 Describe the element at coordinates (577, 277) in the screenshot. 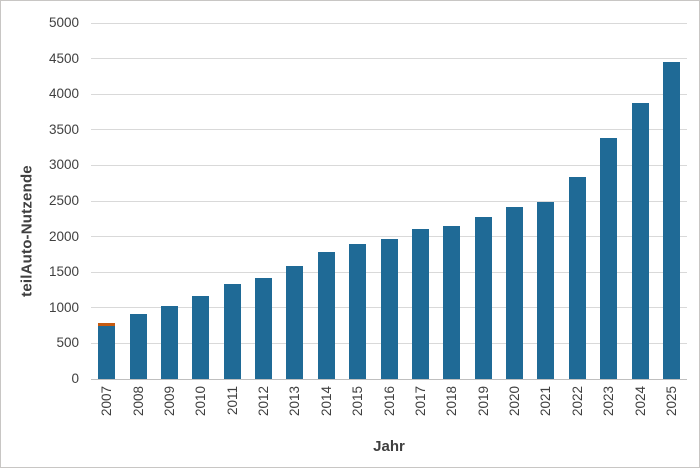

I see `bar-segment-2022` at that location.